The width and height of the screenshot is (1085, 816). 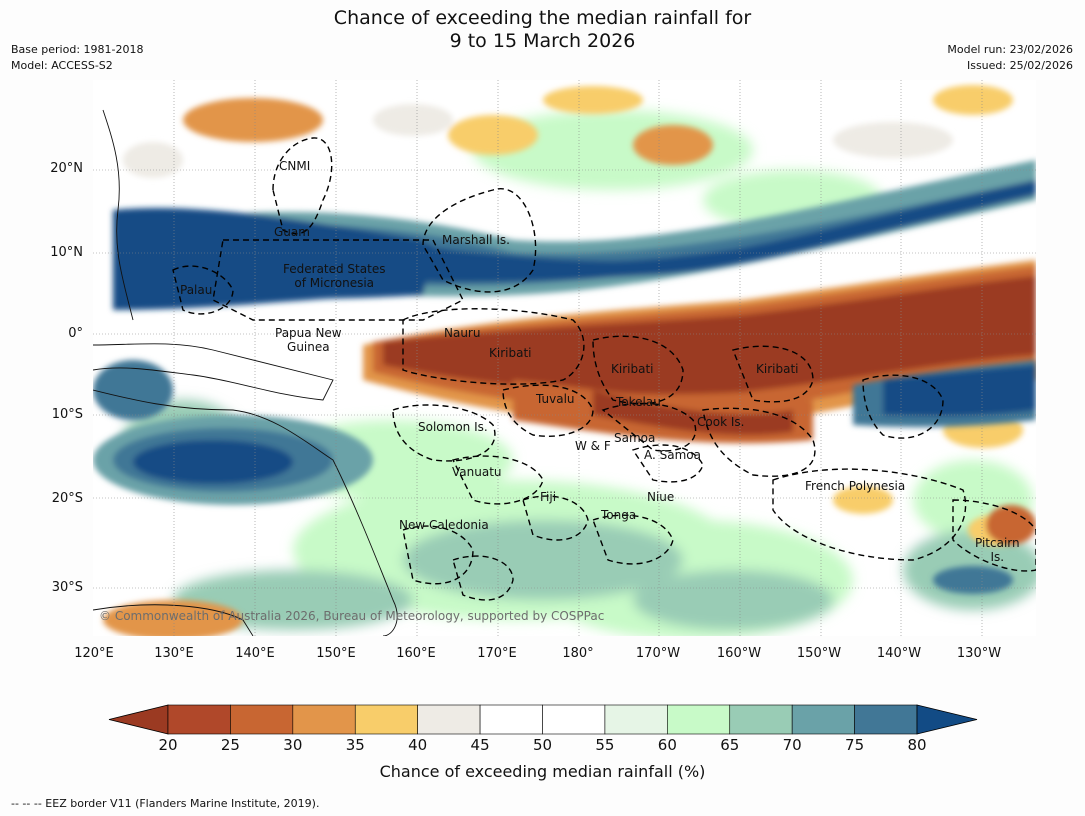 What do you see at coordinates (542, 771) in the screenshot?
I see `colorbar-title: Chance of exceeding median rainfall (%)` at bounding box center [542, 771].